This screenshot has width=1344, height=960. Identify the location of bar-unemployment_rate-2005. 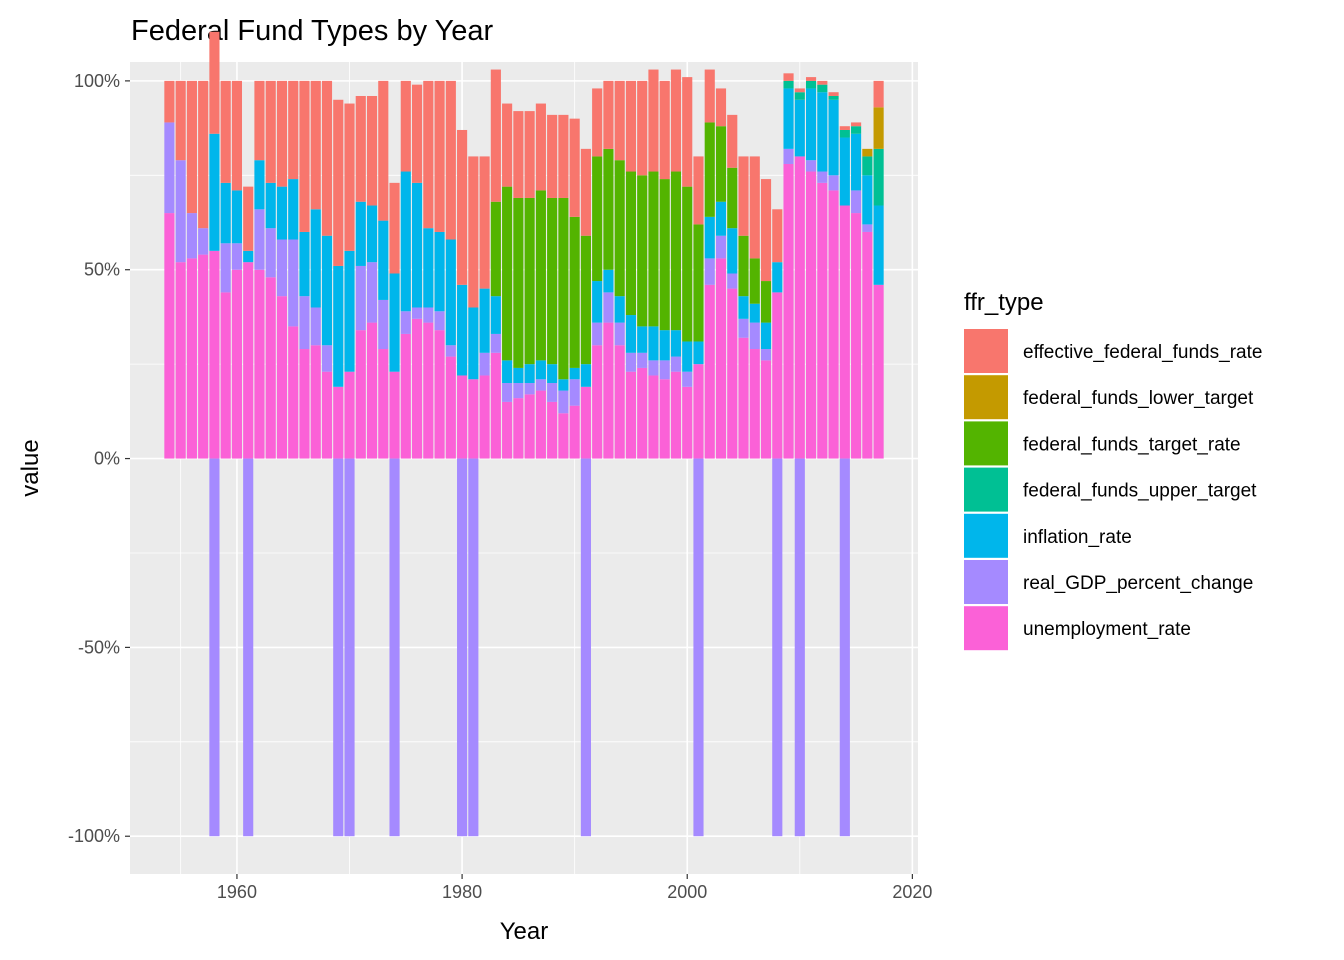
(743, 398).